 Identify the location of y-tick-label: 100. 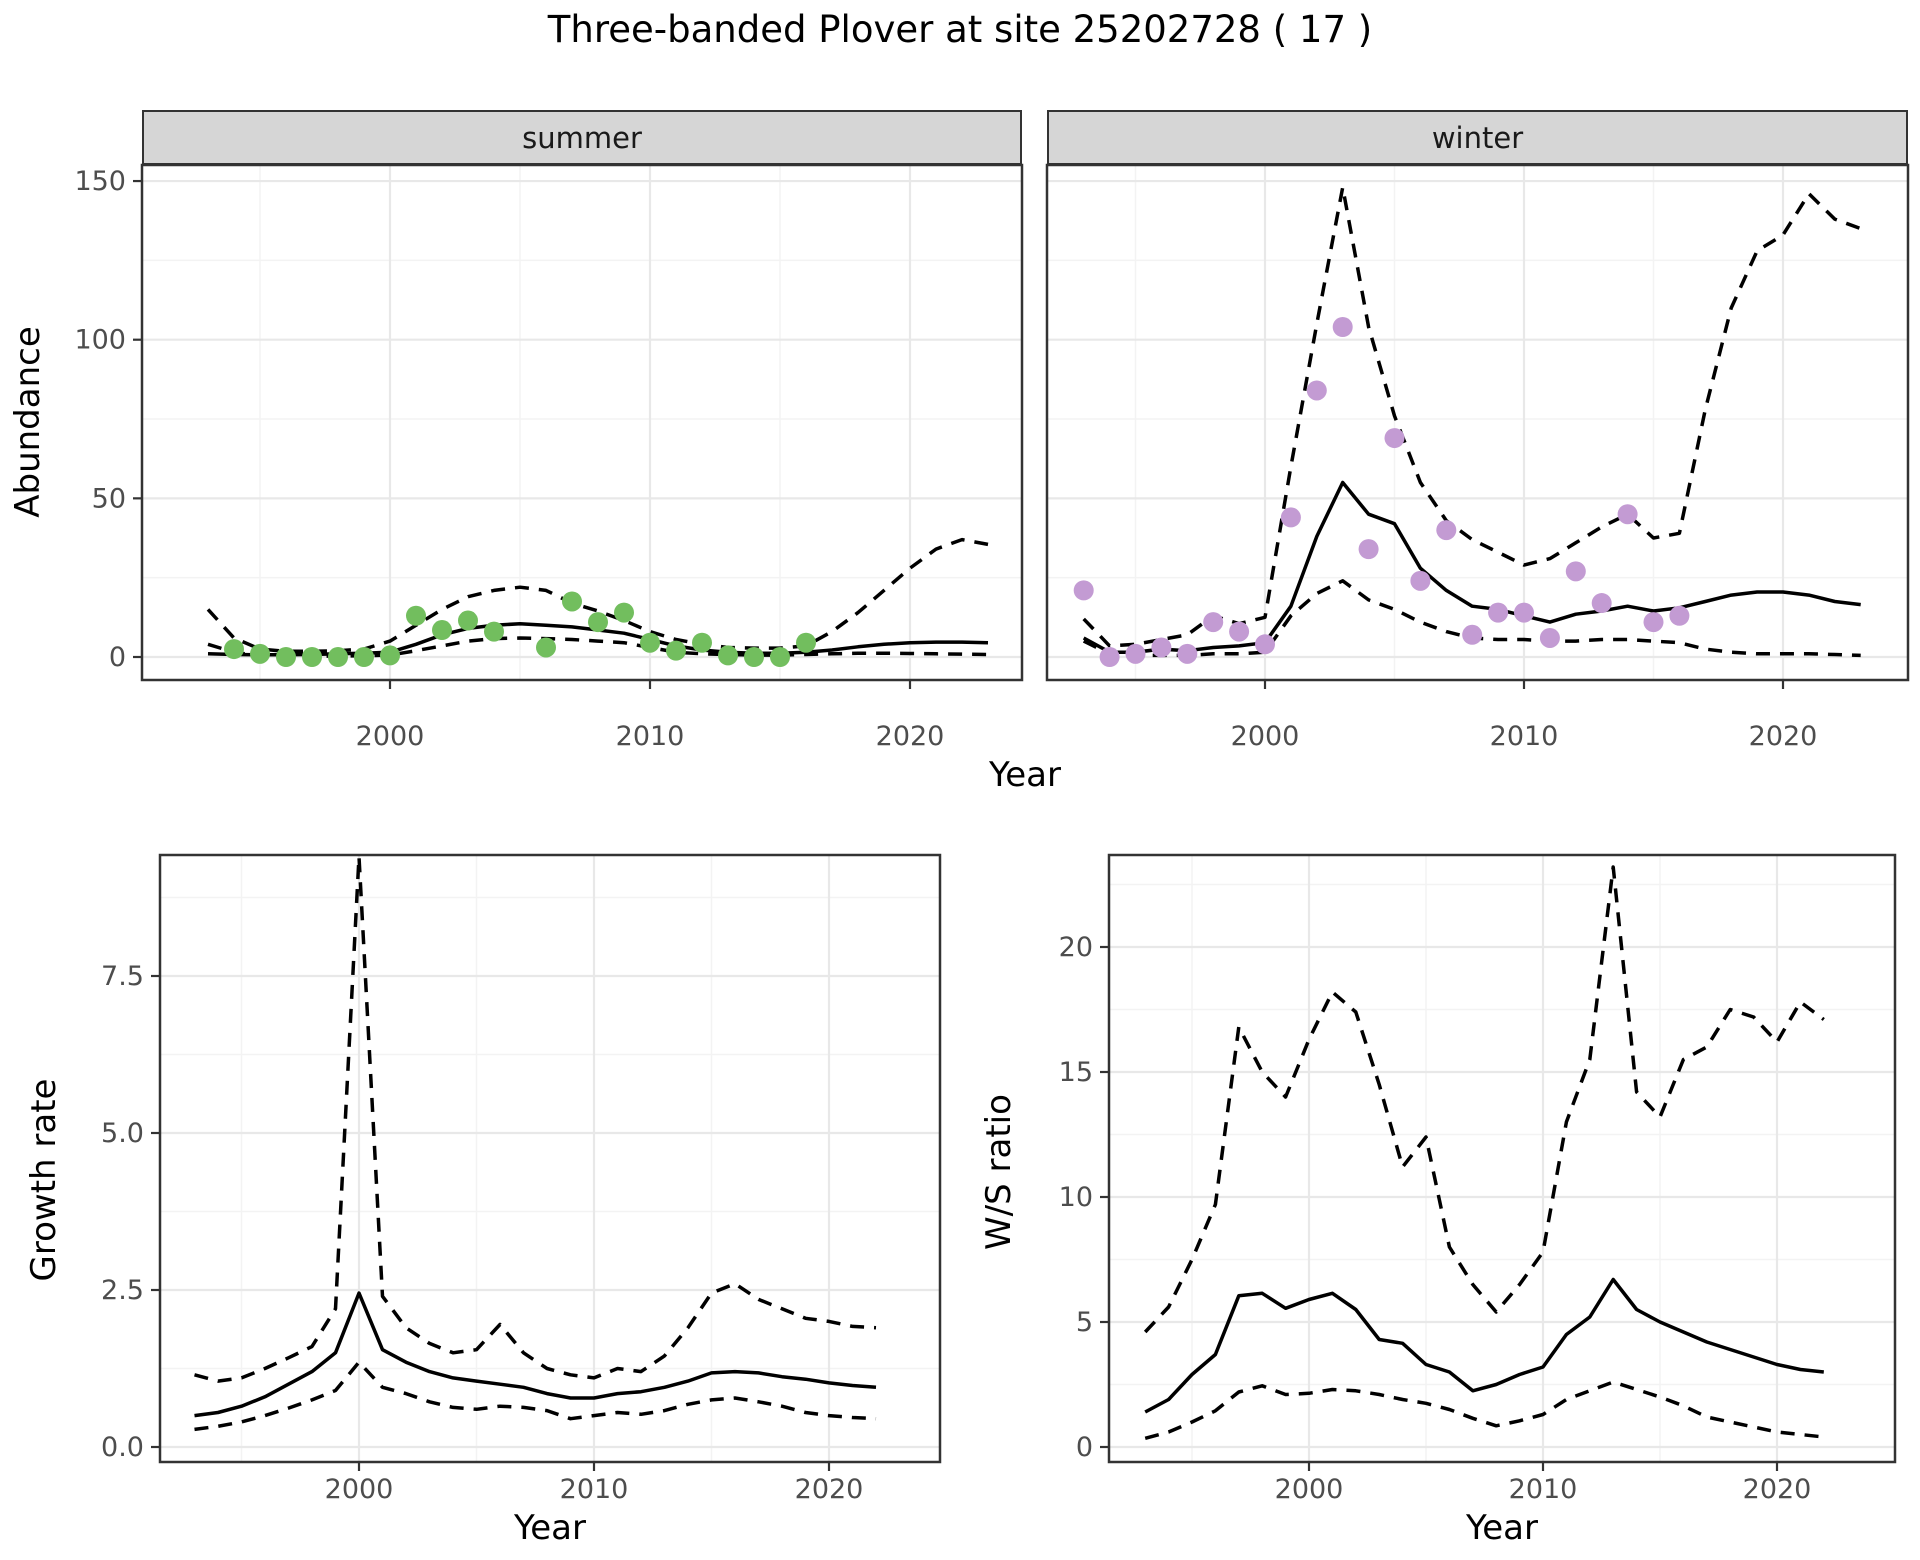
(100, 340).